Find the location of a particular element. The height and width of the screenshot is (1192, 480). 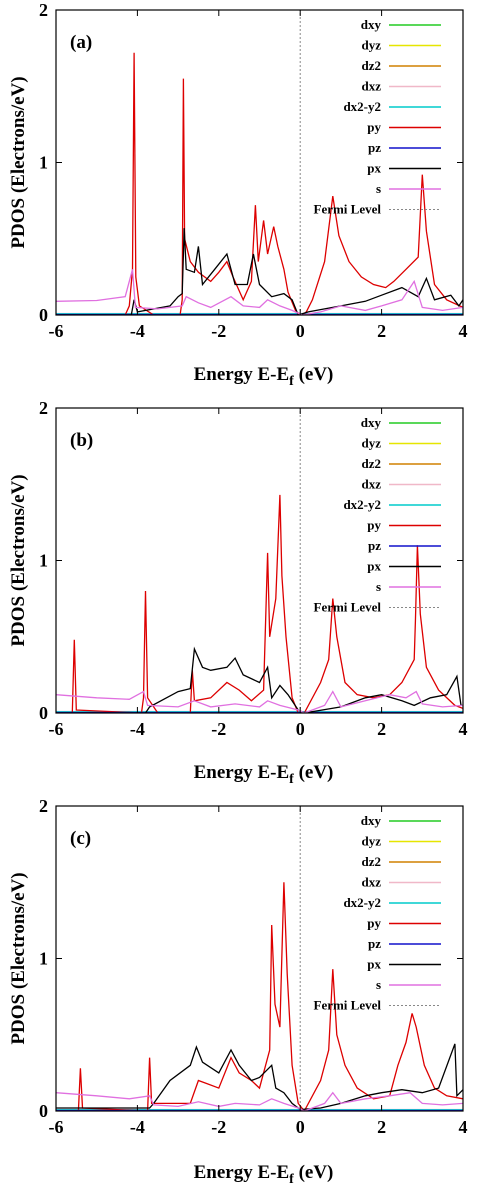

panel-3-legend: dxy dyz dz2 dxz dx2-y2 py pz px s Fermi Level is located at coordinates (377, 913).